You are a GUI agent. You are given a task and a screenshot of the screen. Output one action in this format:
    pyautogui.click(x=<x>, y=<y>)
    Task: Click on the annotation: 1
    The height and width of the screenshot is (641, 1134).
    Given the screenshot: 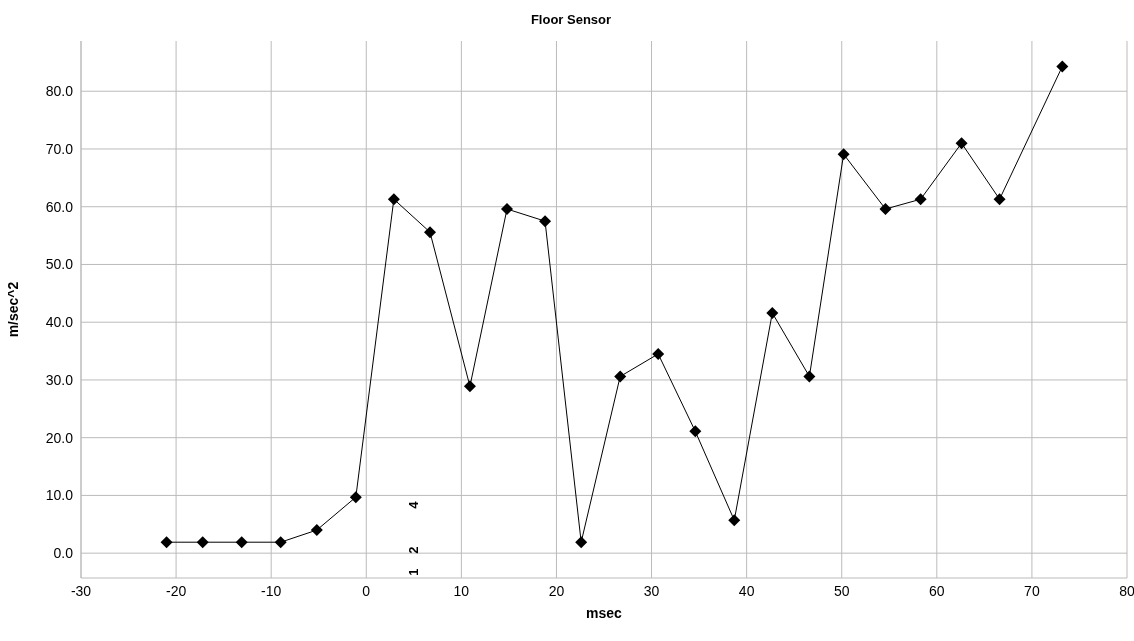 What is the action you would take?
    pyautogui.click(x=414, y=572)
    